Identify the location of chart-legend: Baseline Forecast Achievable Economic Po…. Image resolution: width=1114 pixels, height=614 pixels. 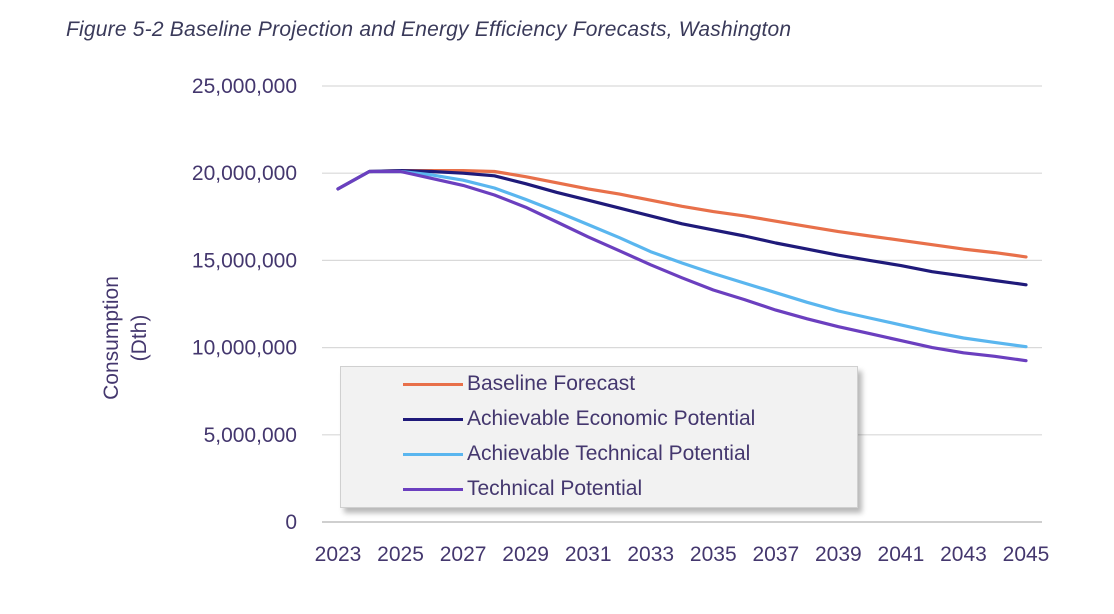
(599, 437).